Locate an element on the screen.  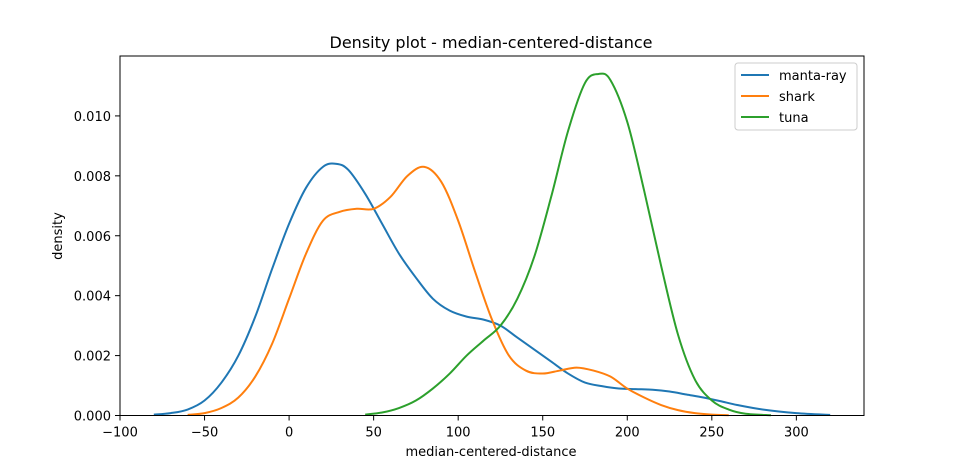
x-tick-label: 0 is located at coordinates (289, 433).